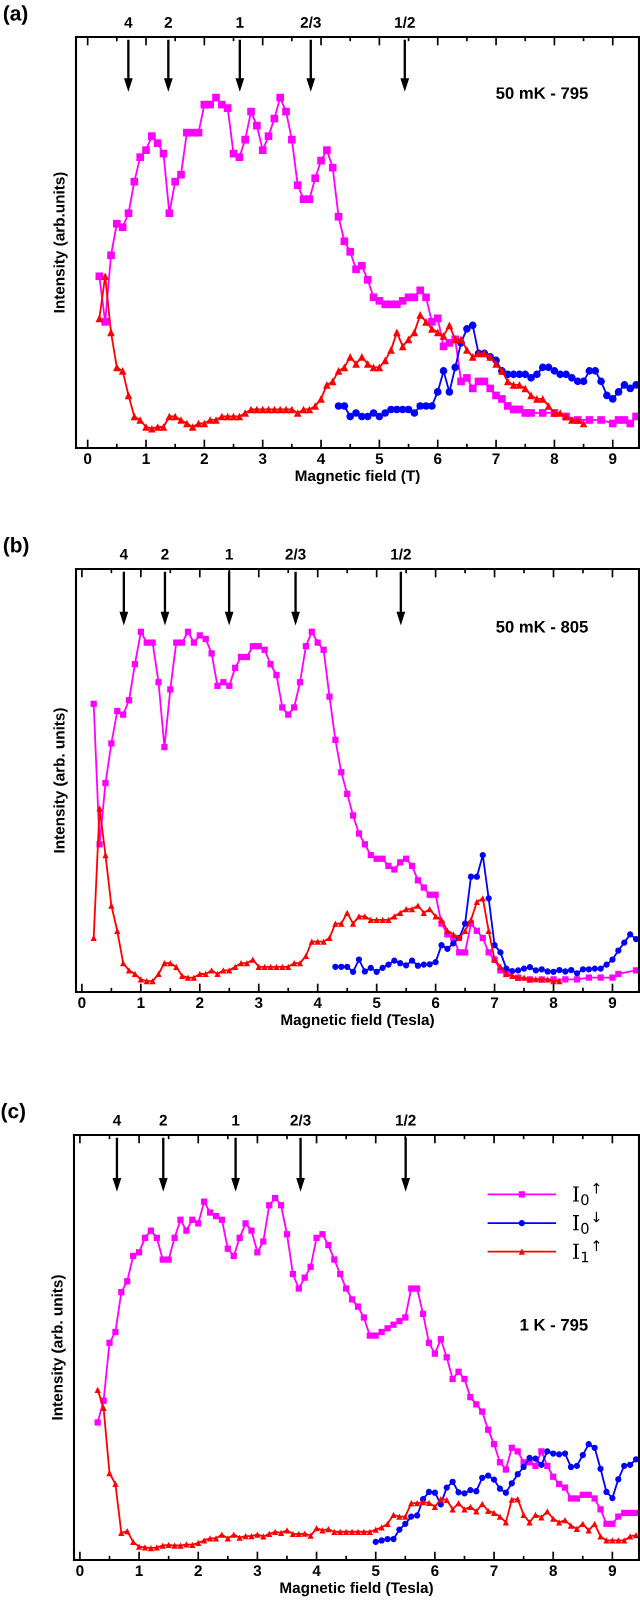 Image resolution: width=640 pixels, height=1619 pixels. I want to click on x-tick-label: 7, so click(496, 458).